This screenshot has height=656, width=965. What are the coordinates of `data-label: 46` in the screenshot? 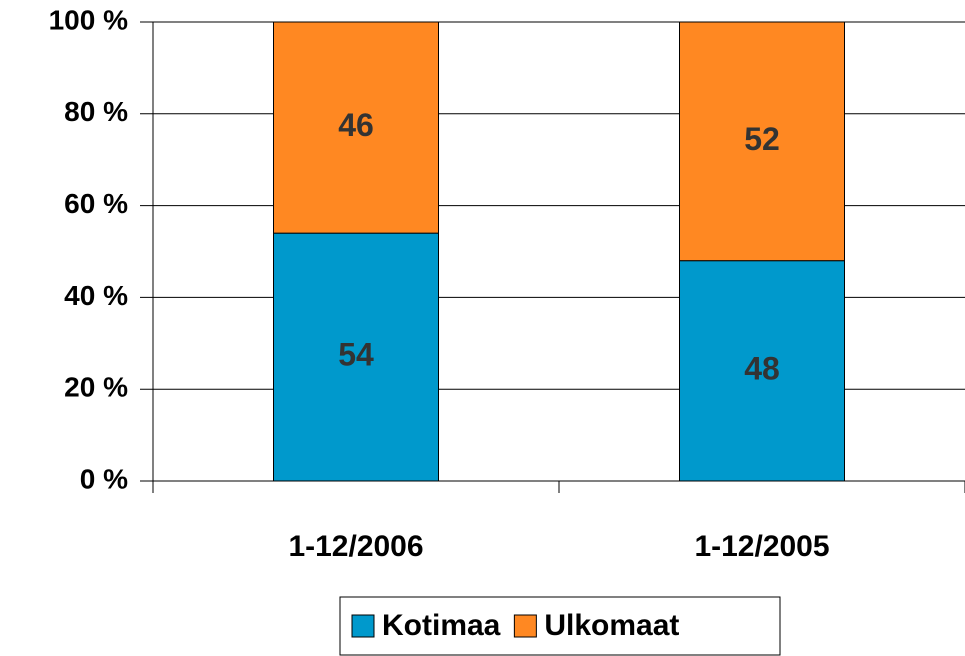 It's located at (356, 125).